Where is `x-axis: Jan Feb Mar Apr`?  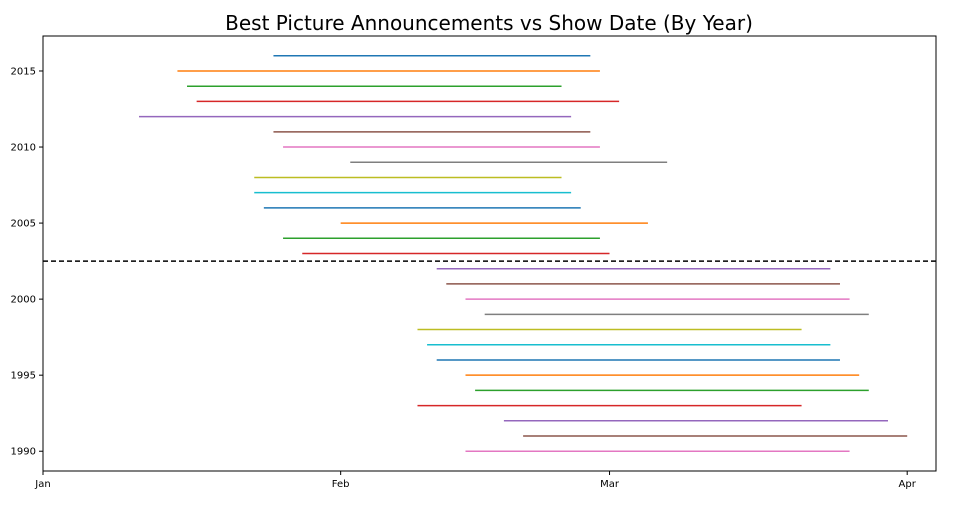 x-axis: Jan Feb Mar Apr is located at coordinates (475, 480).